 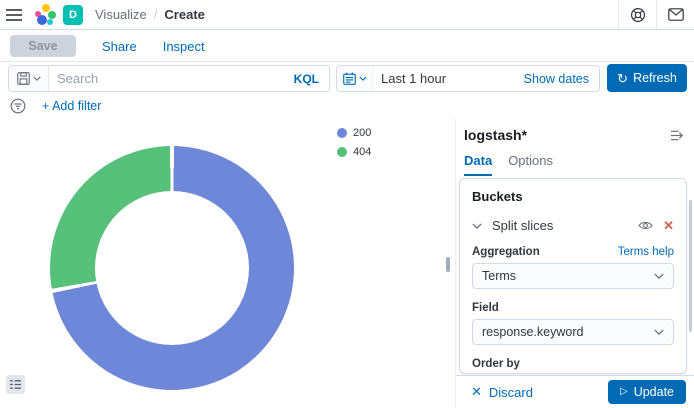 I want to click on legend-item-404: 404, so click(x=354, y=152).